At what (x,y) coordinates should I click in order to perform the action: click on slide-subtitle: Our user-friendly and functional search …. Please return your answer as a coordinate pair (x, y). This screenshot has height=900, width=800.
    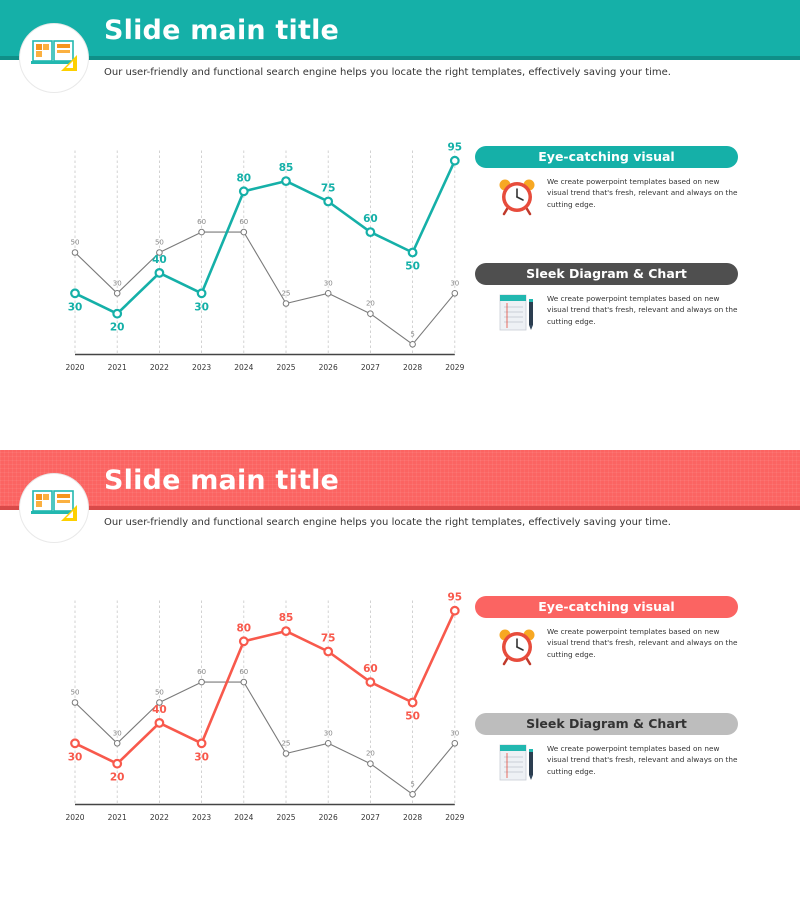
    Looking at the image, I should click on (387, 72).